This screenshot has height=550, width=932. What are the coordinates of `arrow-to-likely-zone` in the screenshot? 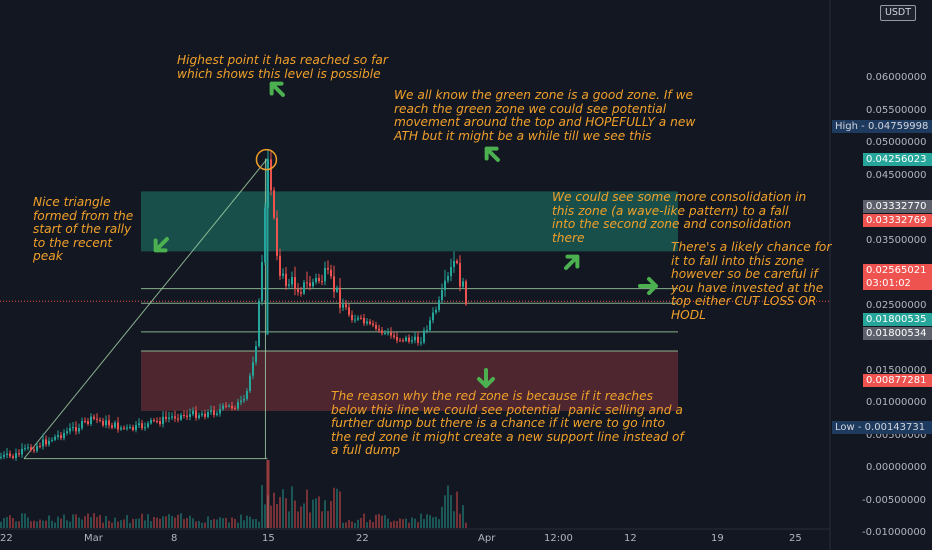 It's located at (648, 286).